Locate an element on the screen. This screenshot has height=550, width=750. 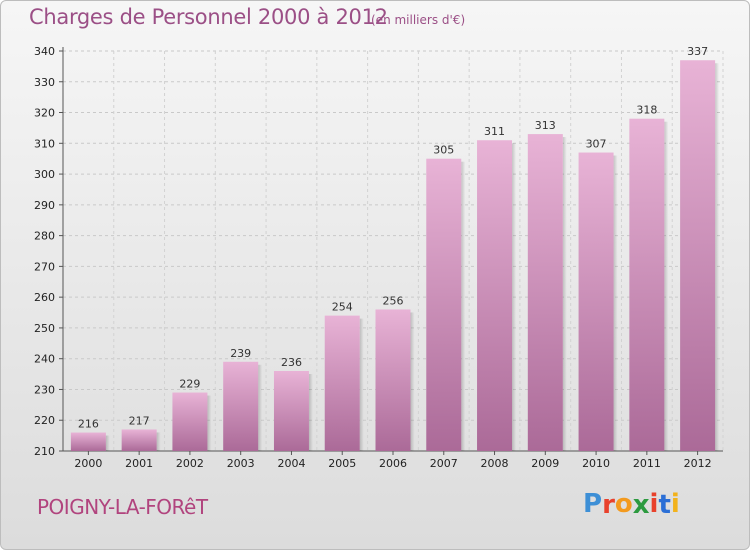
y-tick-label: 250 is located at coordinates (44, 328).